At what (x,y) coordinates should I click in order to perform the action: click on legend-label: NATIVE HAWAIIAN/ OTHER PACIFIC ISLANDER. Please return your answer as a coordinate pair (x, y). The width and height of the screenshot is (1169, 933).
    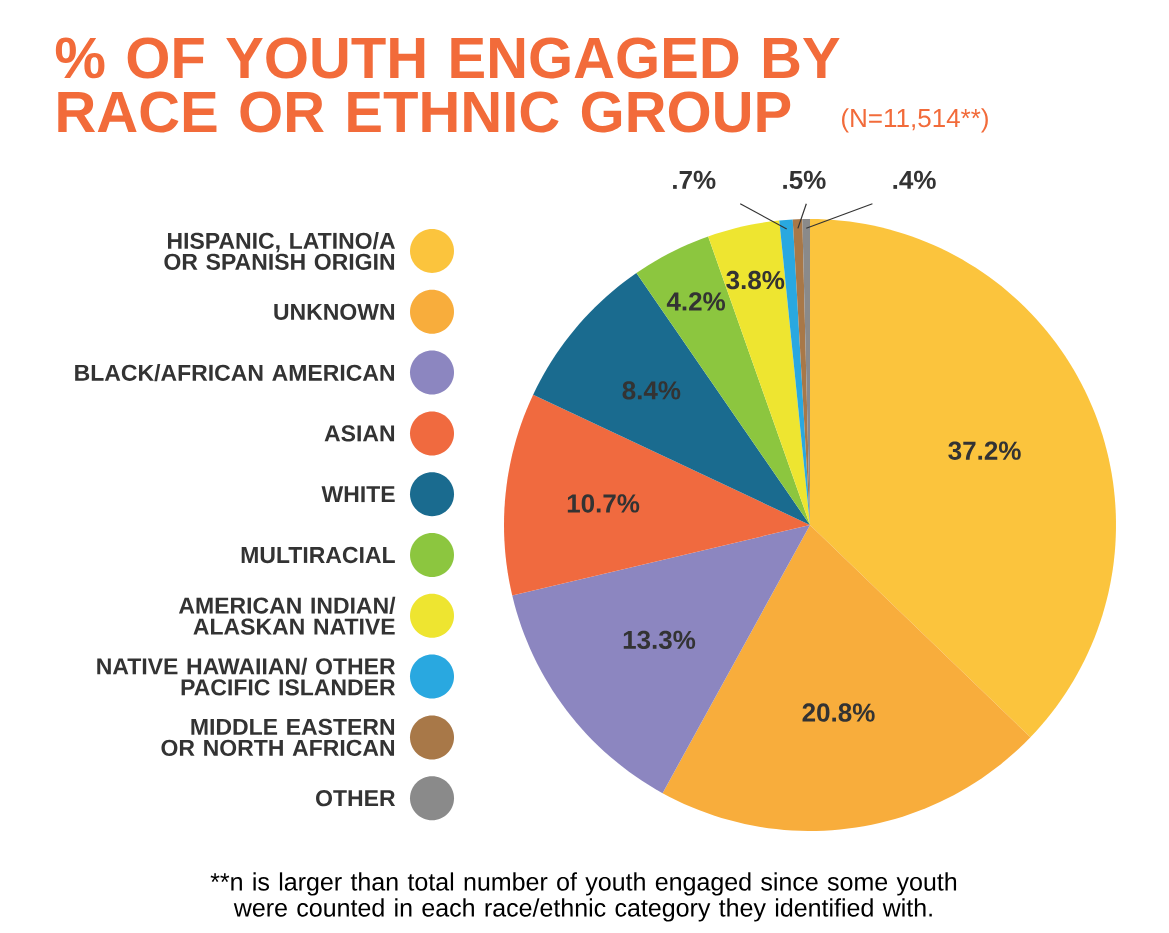
    Looking at the image, I should click on (246, 676).